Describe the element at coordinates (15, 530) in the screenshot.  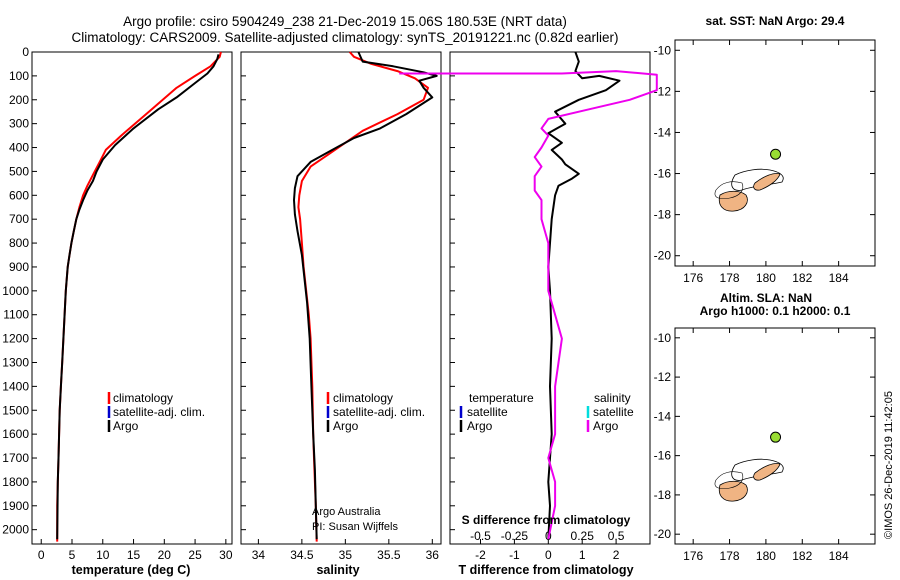
I see `y-tick-label: 2000` at that location.